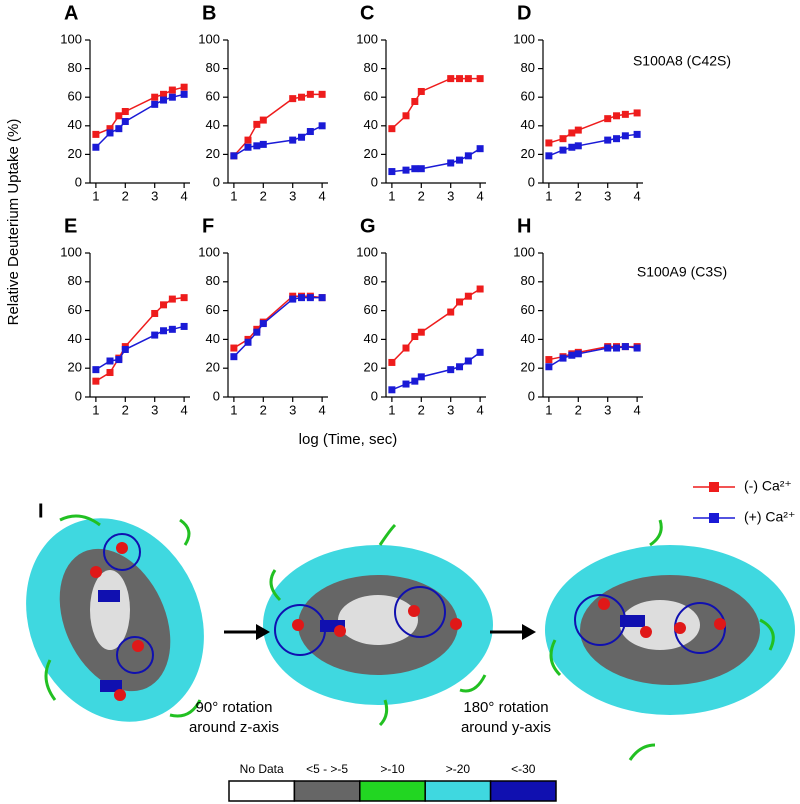 This screenshot has height=804, width=800. I want to click on chart: G 0 20 40 60 80 100 1 2 3 4, so click(421, 316).